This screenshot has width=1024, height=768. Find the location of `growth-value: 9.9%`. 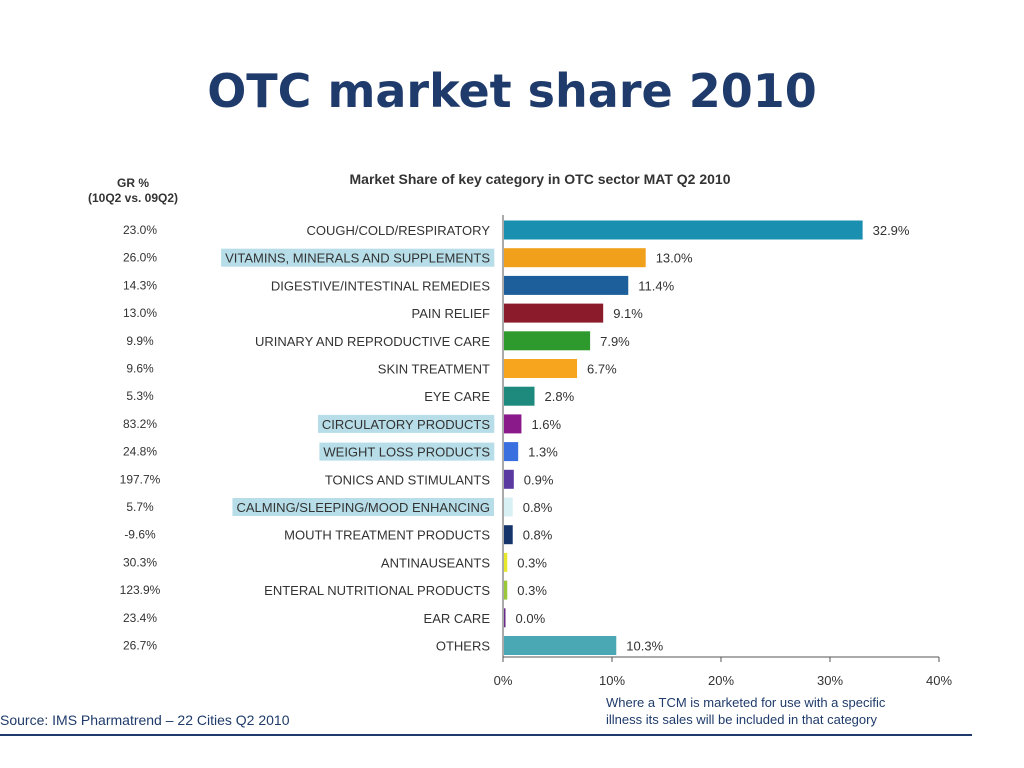

growth-value: 9.9% is located at coordinates (140, 341).